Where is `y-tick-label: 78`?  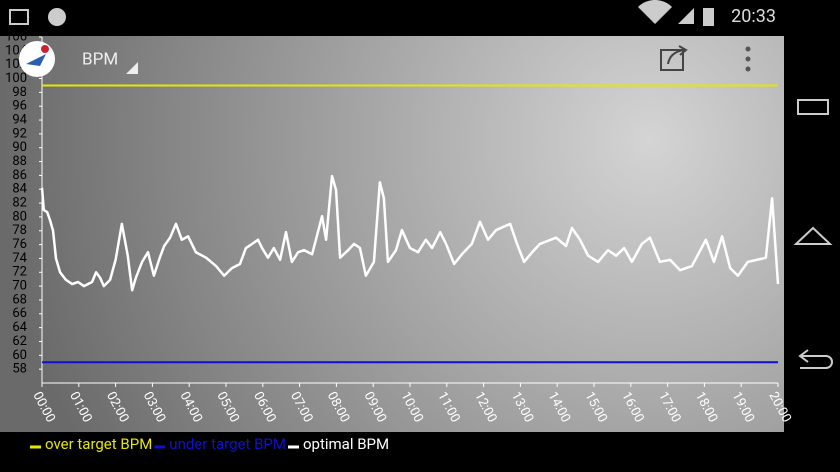
y-tick-label: 78 is located at coordinates (19, 230).